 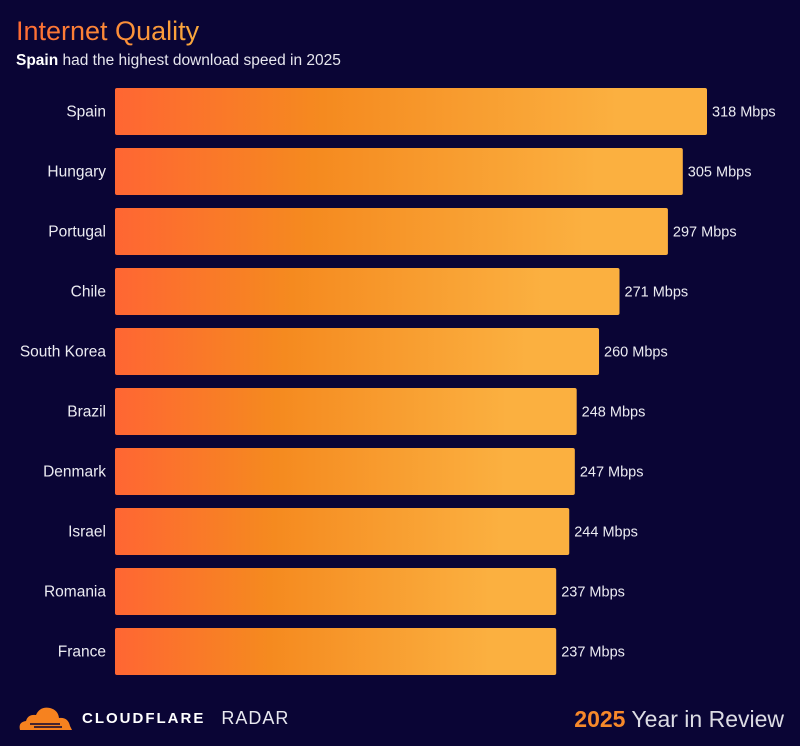 What do you see at coordinates (367, 291) in the screenshot?
I see `bar-chile` at bounding box center [367, 291].